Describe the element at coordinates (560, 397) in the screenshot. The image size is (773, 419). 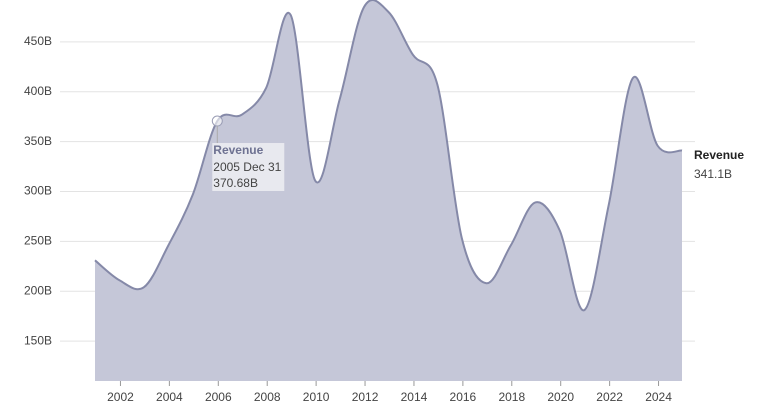
I see `x-tick-label: 2020` at that location.